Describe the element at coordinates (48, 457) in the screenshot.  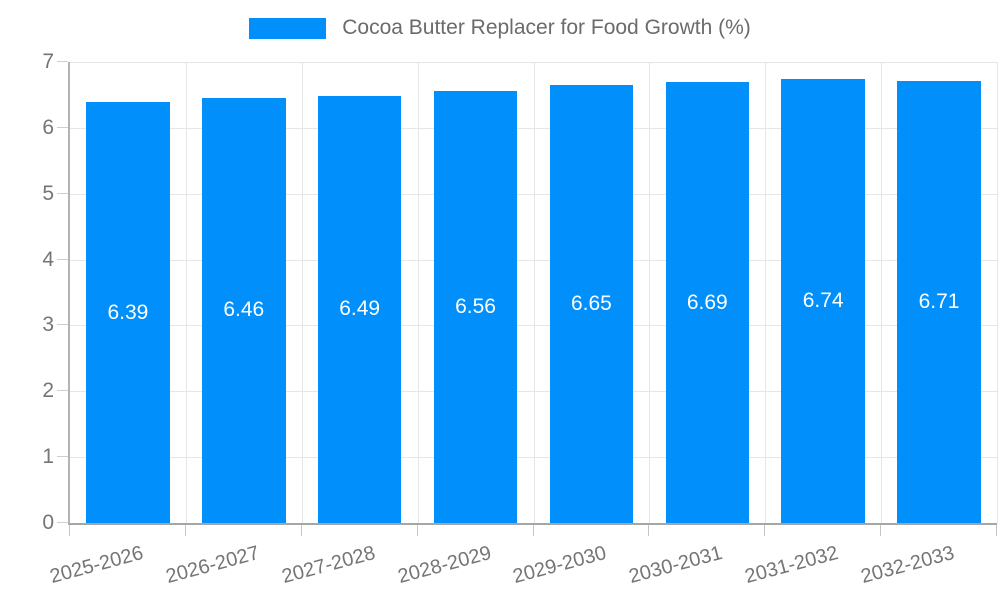
I see `y-axis-label: 1` at that location.